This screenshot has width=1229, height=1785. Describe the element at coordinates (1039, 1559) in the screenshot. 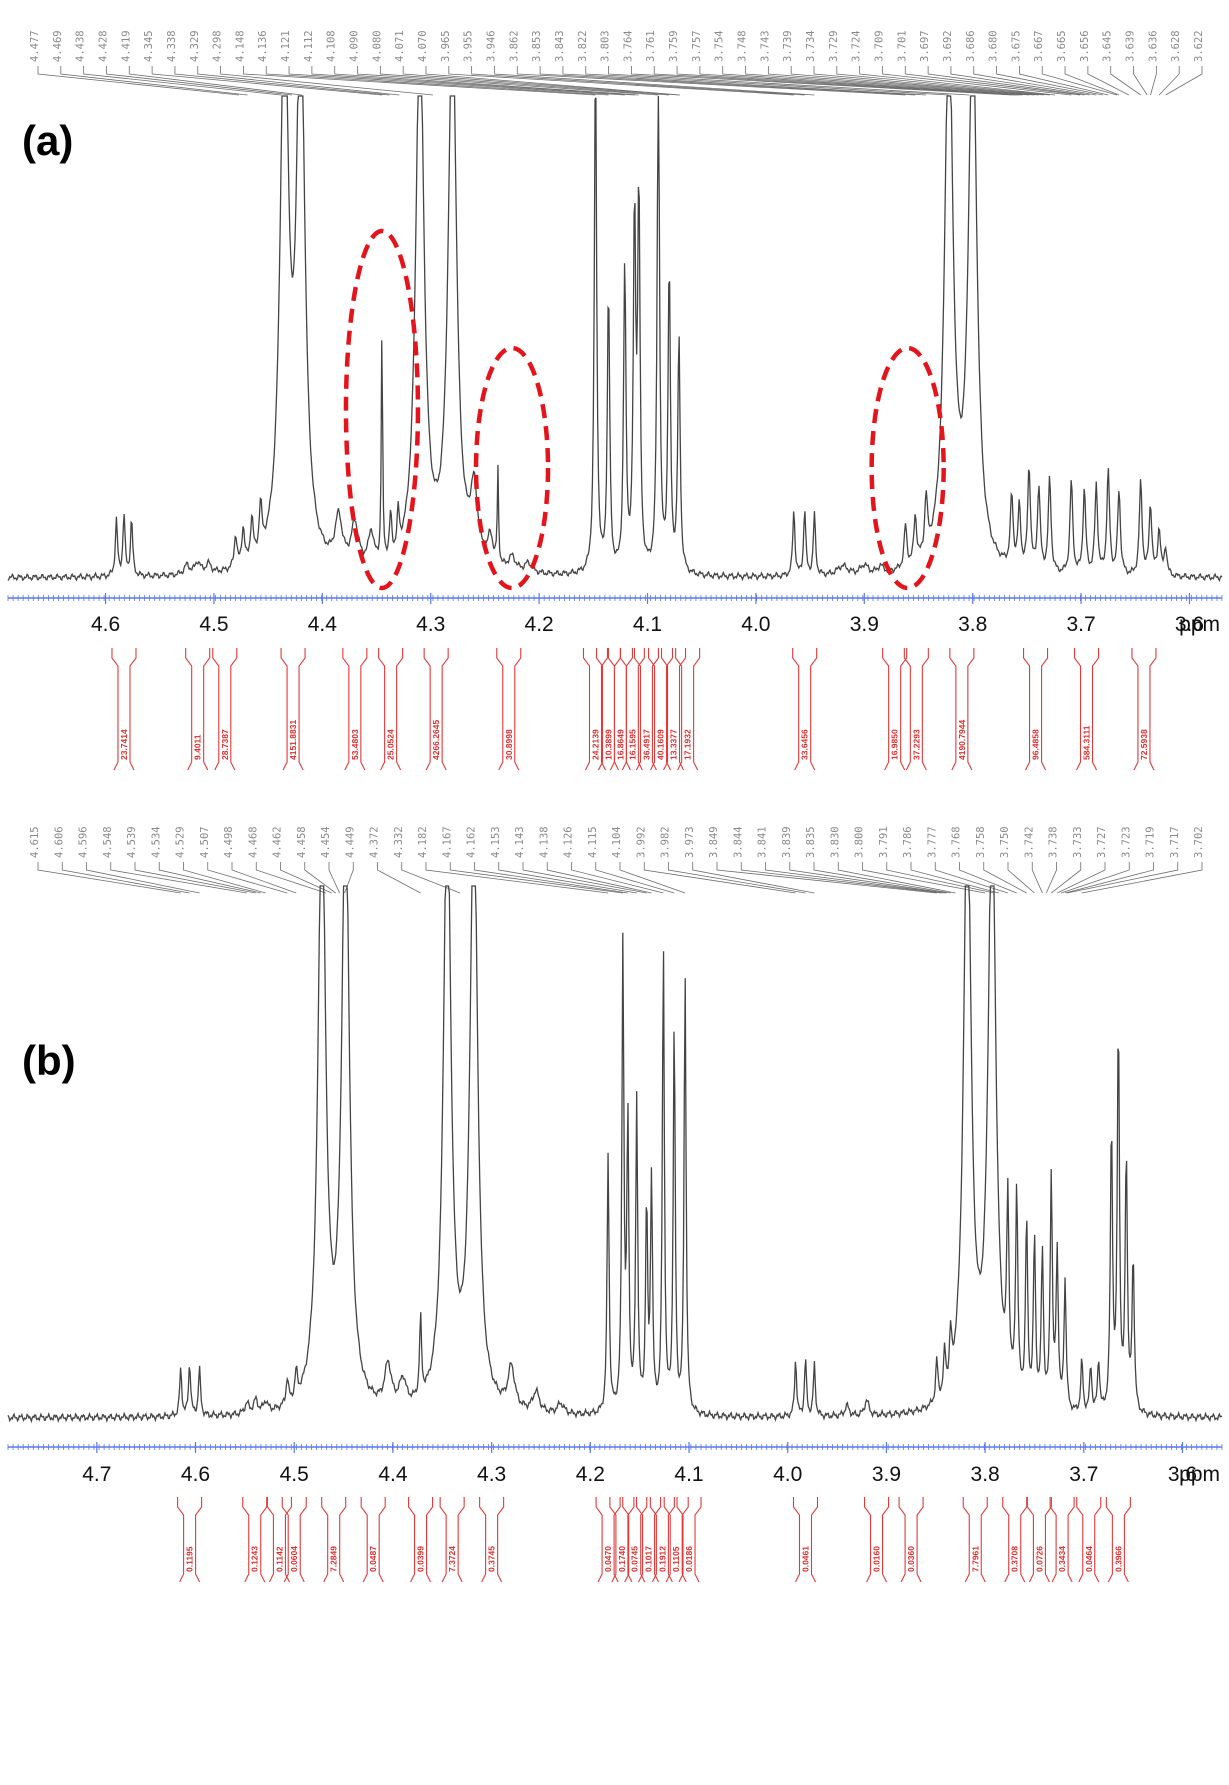

I see `integral-value: 0.0726` at that location.